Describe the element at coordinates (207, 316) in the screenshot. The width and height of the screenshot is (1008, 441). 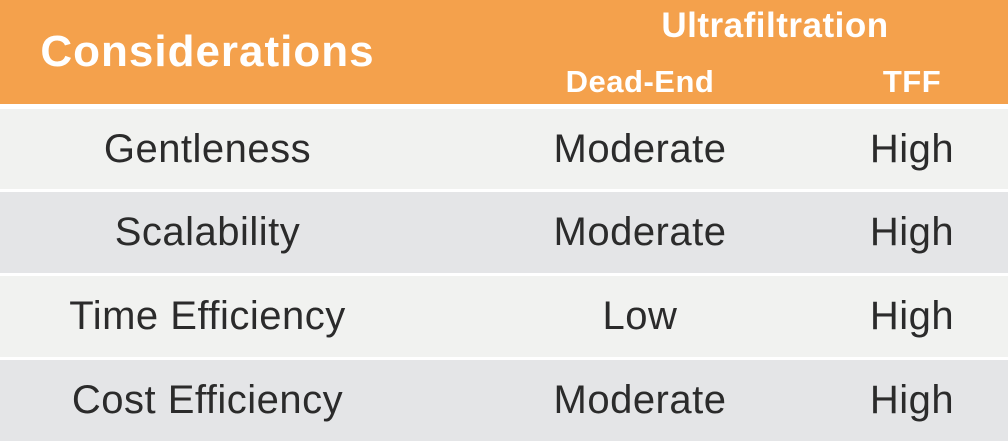
I see `row-label: Time Efficiency` at that location.